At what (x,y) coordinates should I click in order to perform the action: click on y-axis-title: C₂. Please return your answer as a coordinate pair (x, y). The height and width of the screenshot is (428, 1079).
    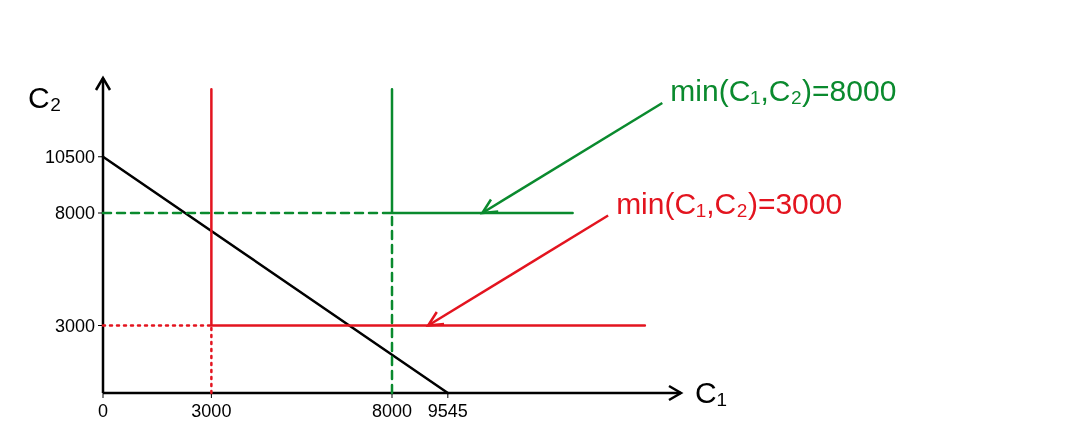
    Looking at the image, I should click on (45, 97).